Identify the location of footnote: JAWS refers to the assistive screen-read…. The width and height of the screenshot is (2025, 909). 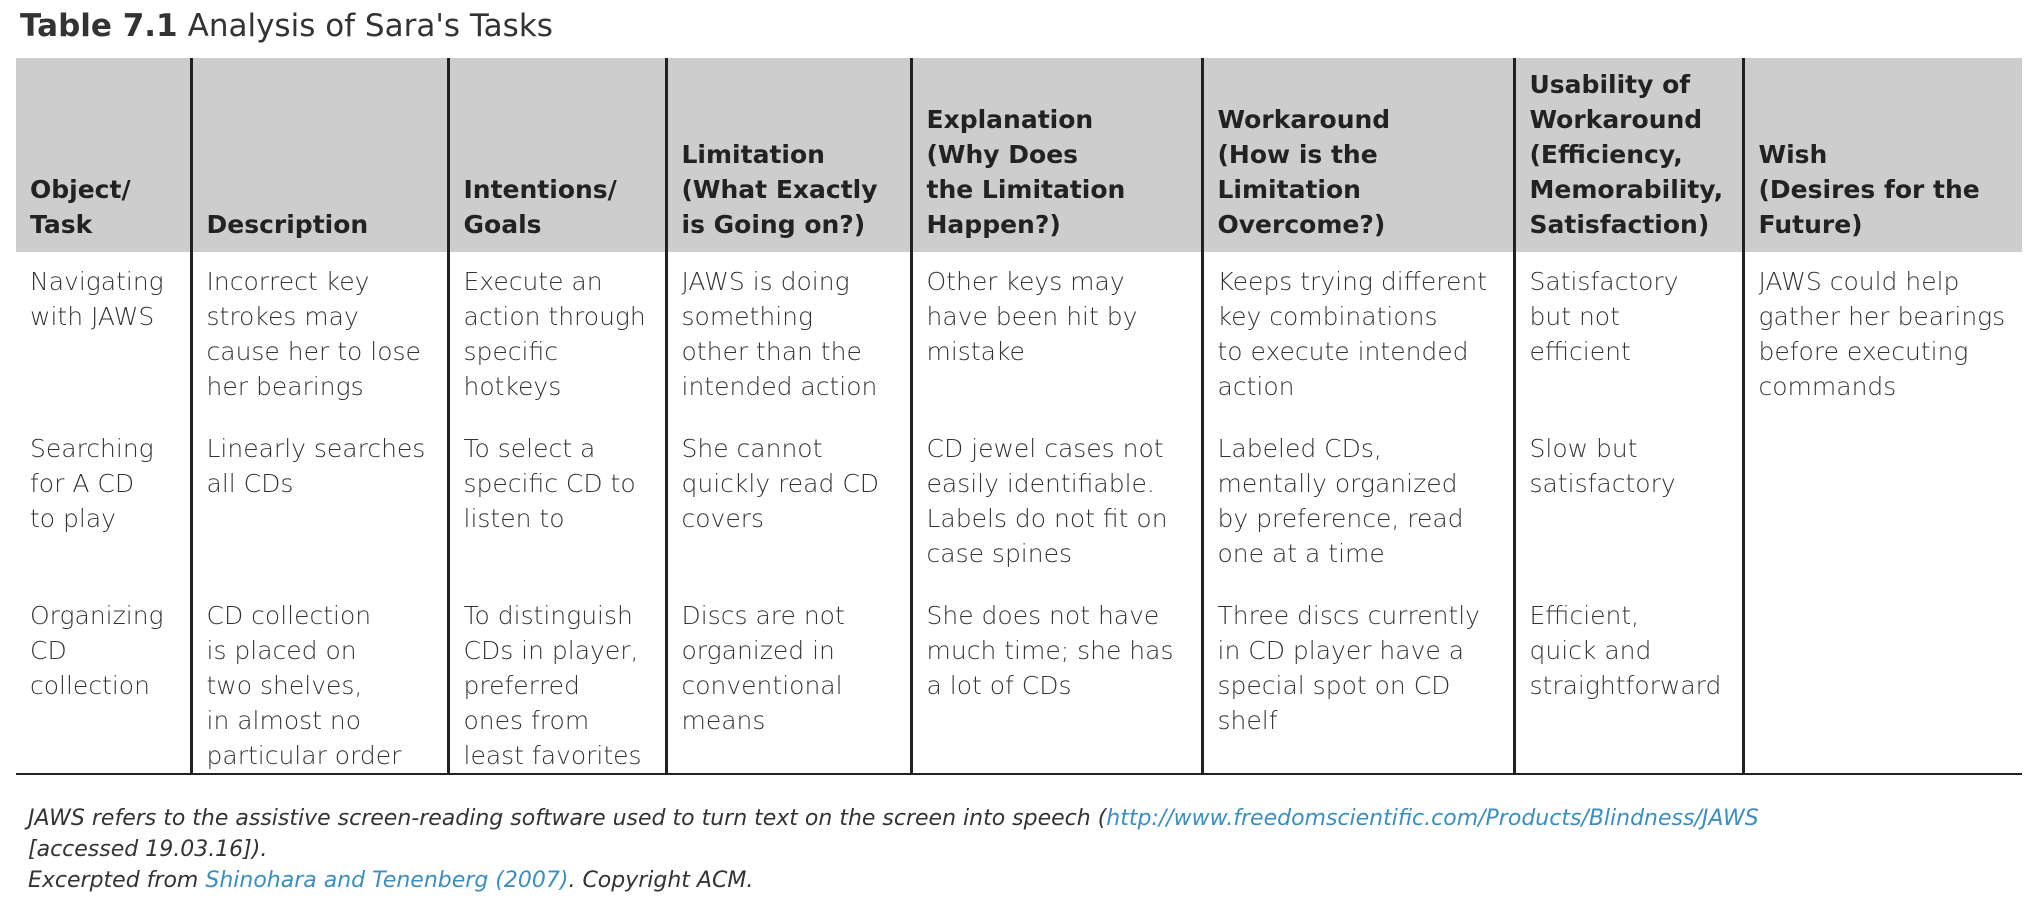
(893, 849).